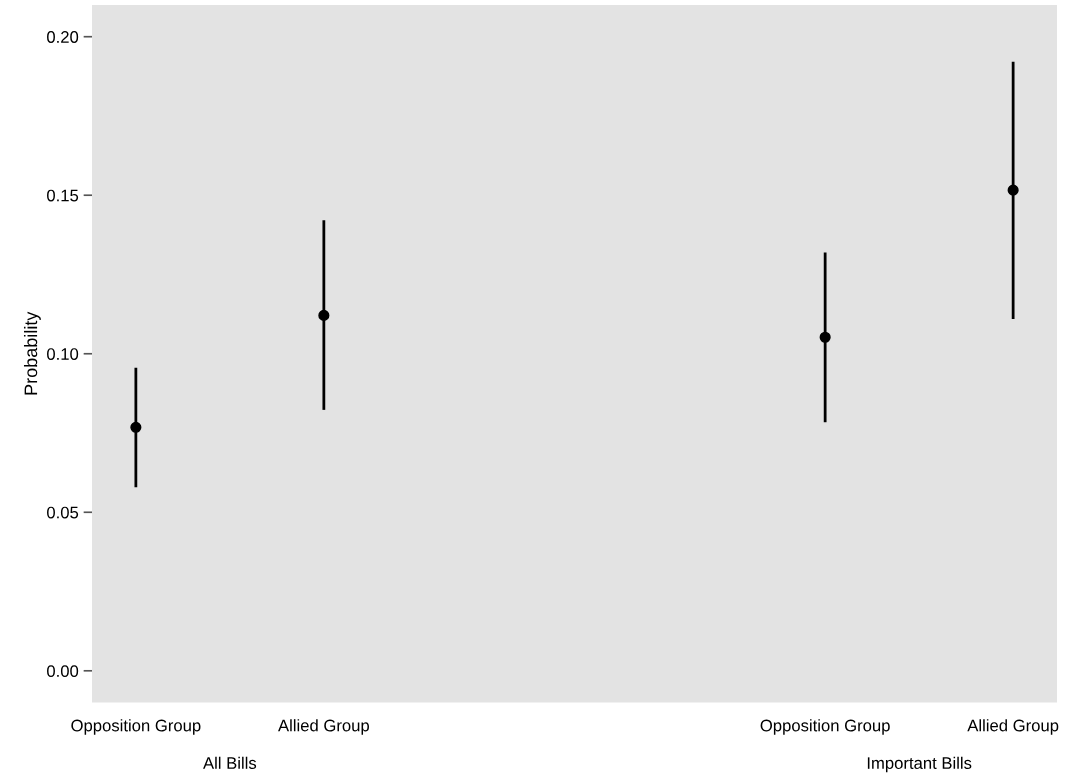 This screenshot has width=1068, height=778. What do you see at coordinates (63, 195) in the screenshot?
I see `y-tick-label: 0.15` at bounding box center [63, 195].